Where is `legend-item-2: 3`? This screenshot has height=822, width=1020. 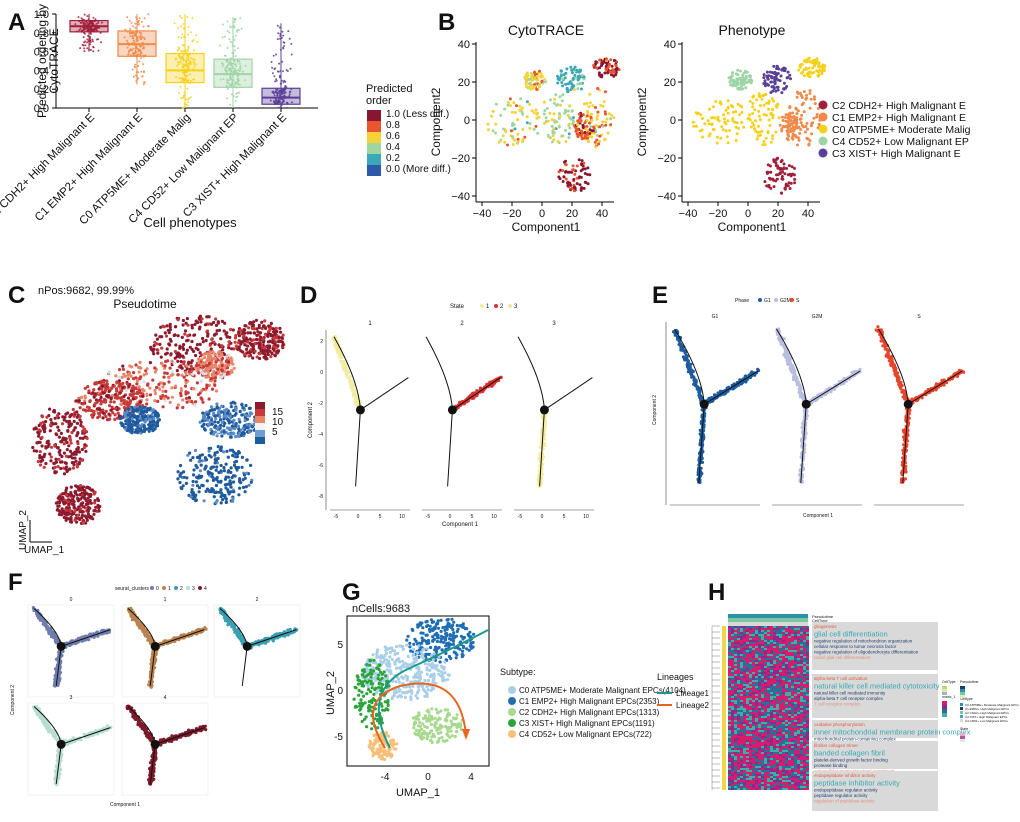
legend-item-2: 3 is located at coordinates (516, 307).